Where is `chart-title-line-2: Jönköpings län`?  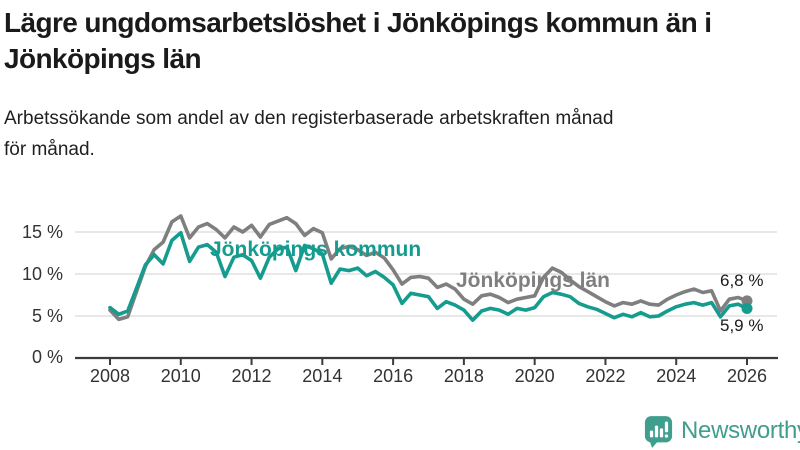
chart-title-line-2: Jönköpings län is located at coordinates (103, 58).